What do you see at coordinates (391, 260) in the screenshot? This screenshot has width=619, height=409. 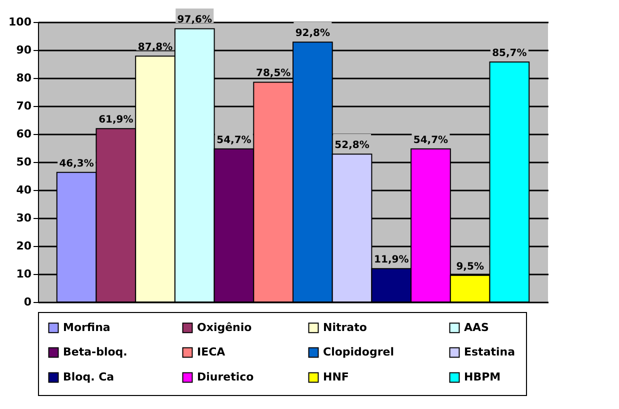 I see `data-label: 11,9%` at bounding box center [391, 260].